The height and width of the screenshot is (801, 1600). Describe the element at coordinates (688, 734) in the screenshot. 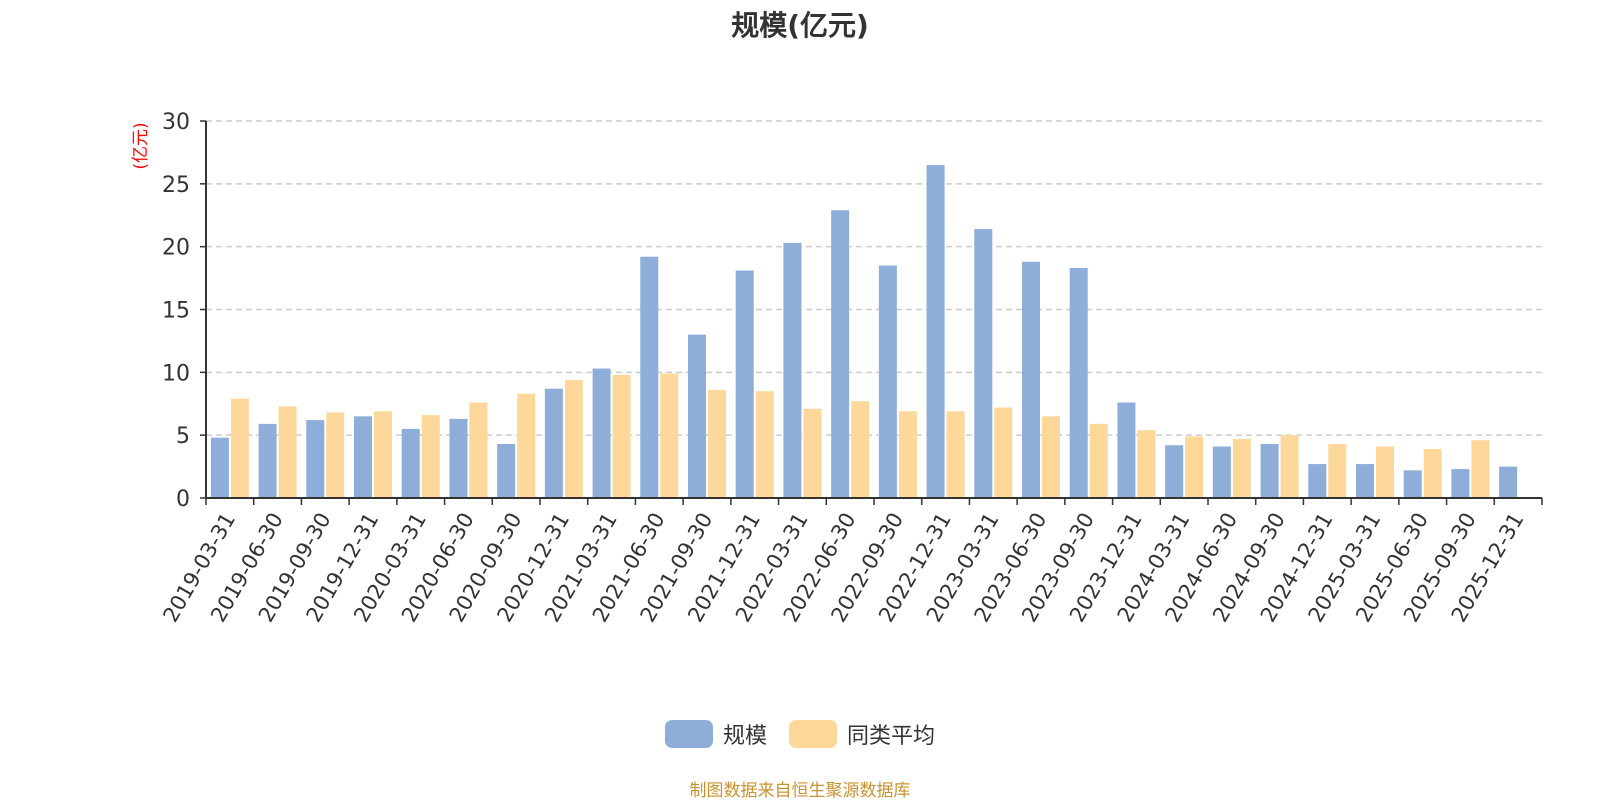

I see `legend-swatch-scale` at that location.